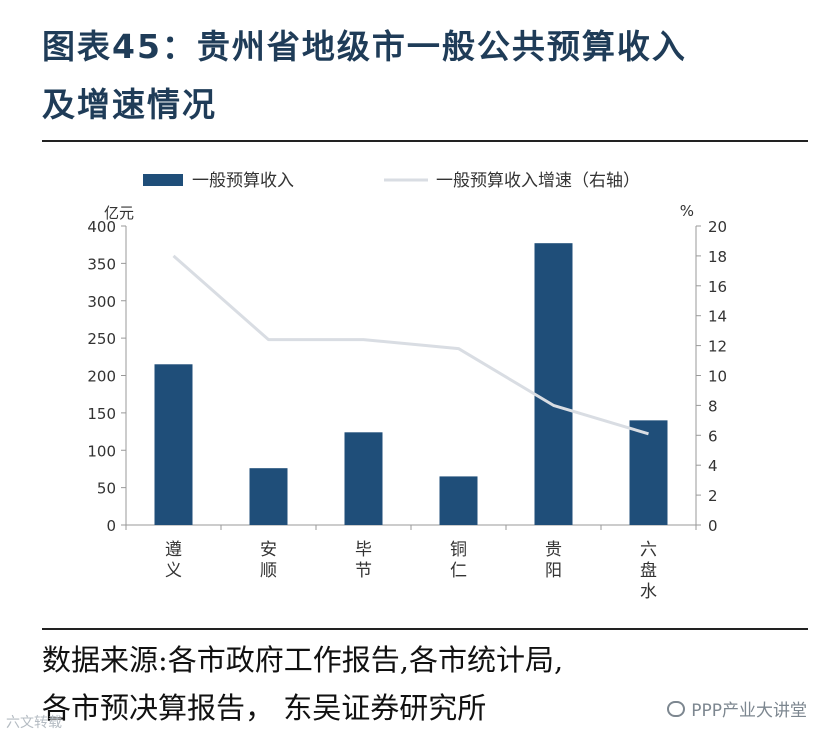 The width and height of the screenshot is (833, 745). What do you see at coordinates (173, 550) in the screenshot?
I see `x-tick-label: 遵` at bounding box center [173, 550].